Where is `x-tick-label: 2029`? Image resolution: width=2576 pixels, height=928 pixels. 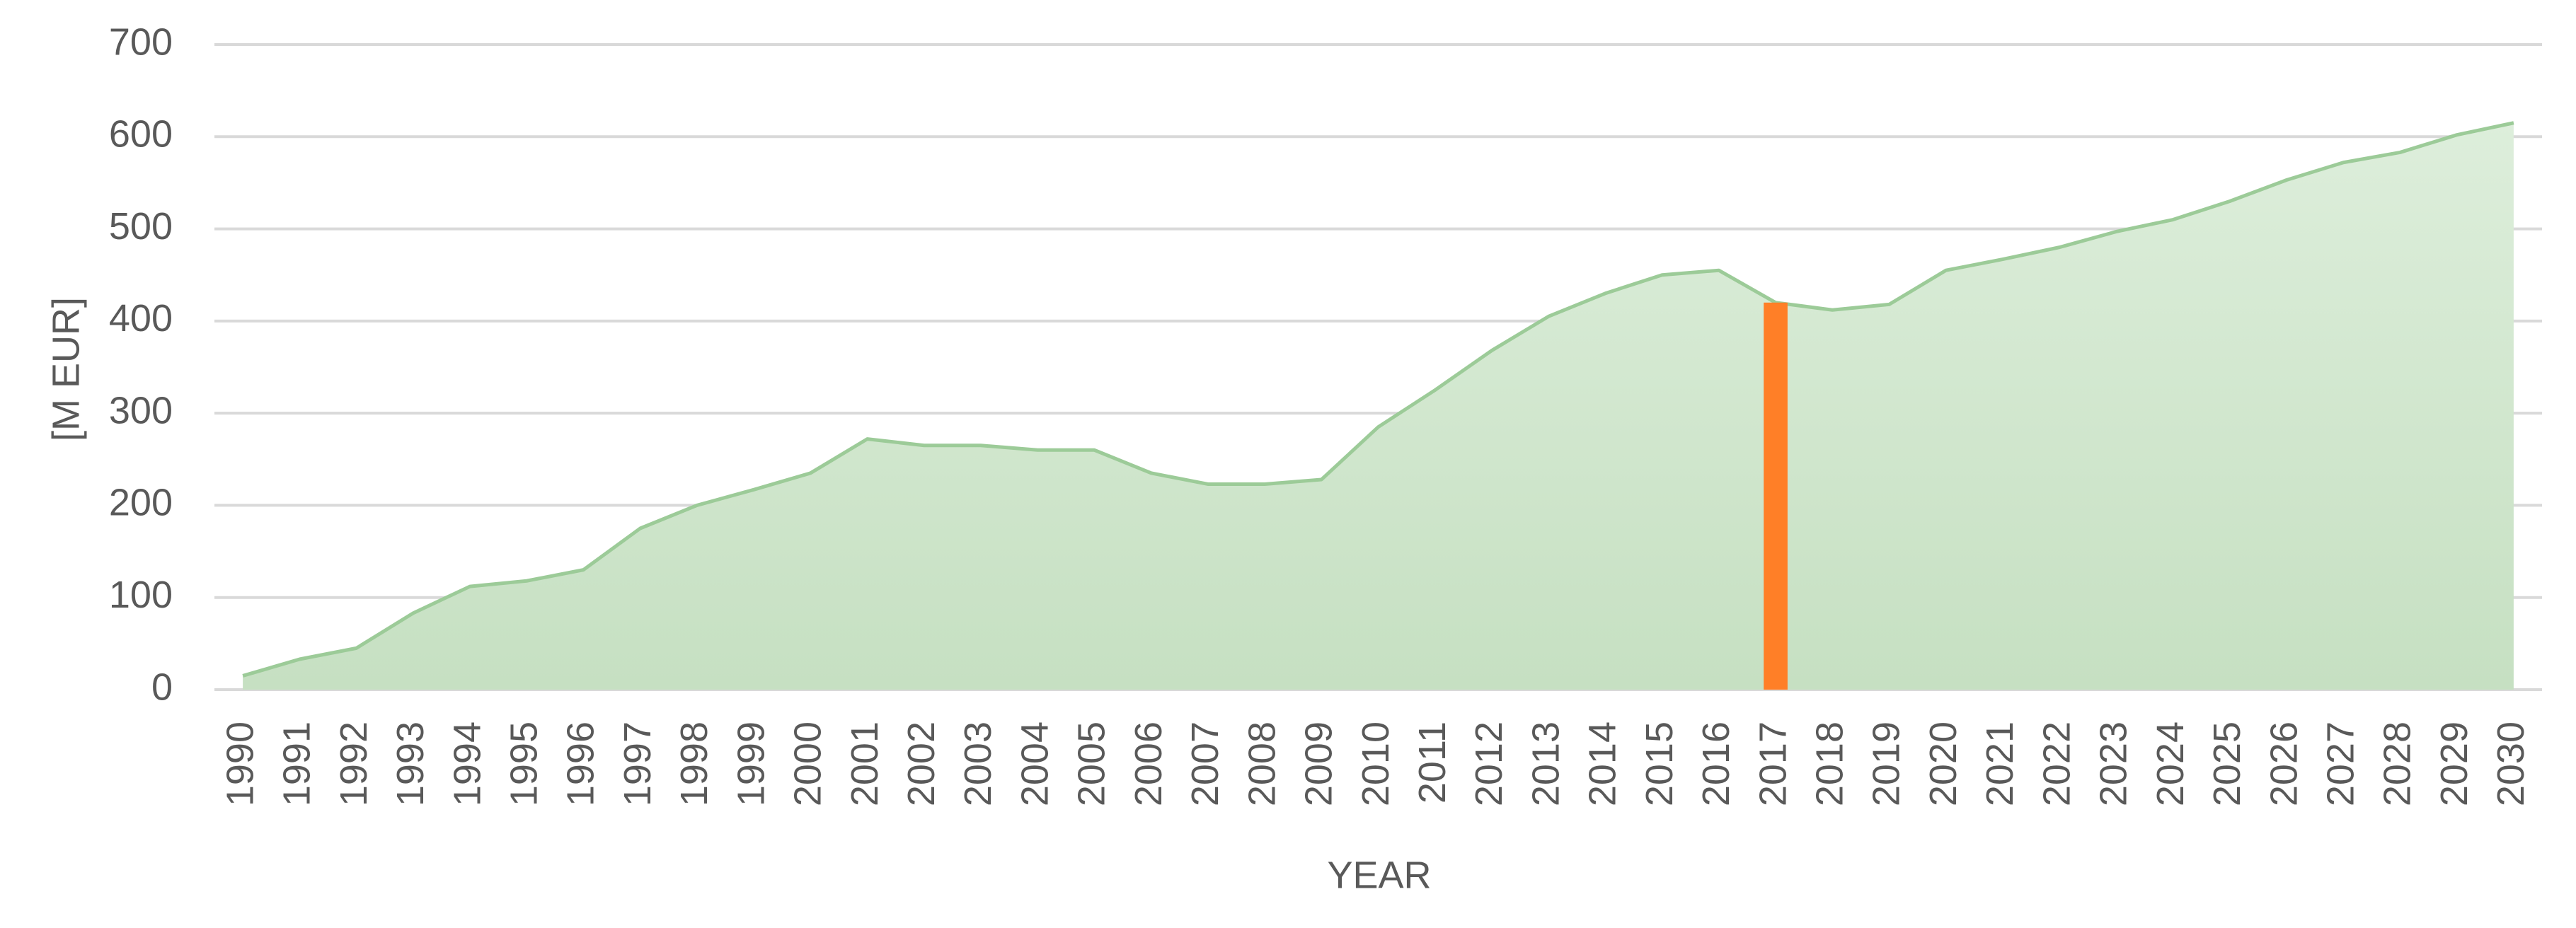
x-tick-label: 2029 is located at coordinates (2455, 763).